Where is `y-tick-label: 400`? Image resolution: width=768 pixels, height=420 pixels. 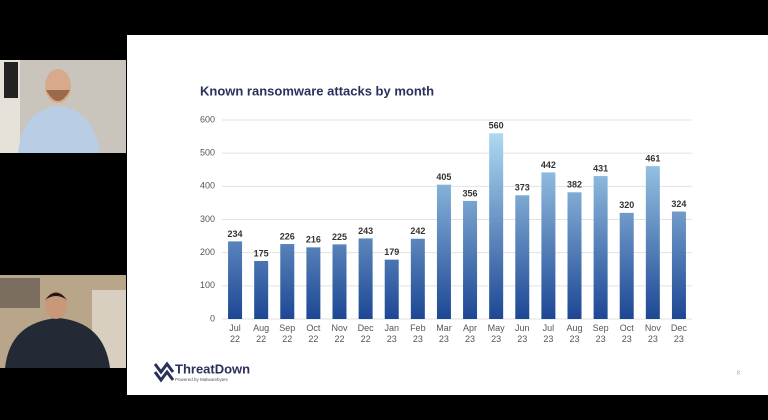 y-tick-label: 400 is located at coordinates (207, 186).